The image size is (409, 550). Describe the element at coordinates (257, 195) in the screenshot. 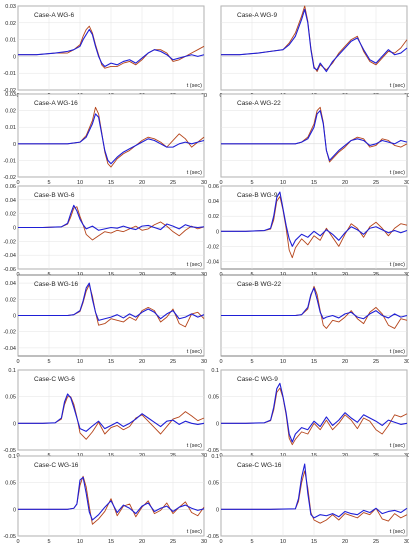

I see `subplot-title: Case-B WG-9` at that location.